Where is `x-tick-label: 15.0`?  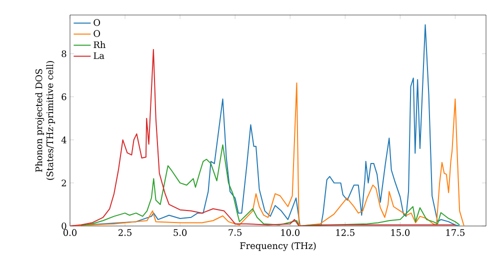 x-tick-label: 15.0 is located at coordinates (400, 232).